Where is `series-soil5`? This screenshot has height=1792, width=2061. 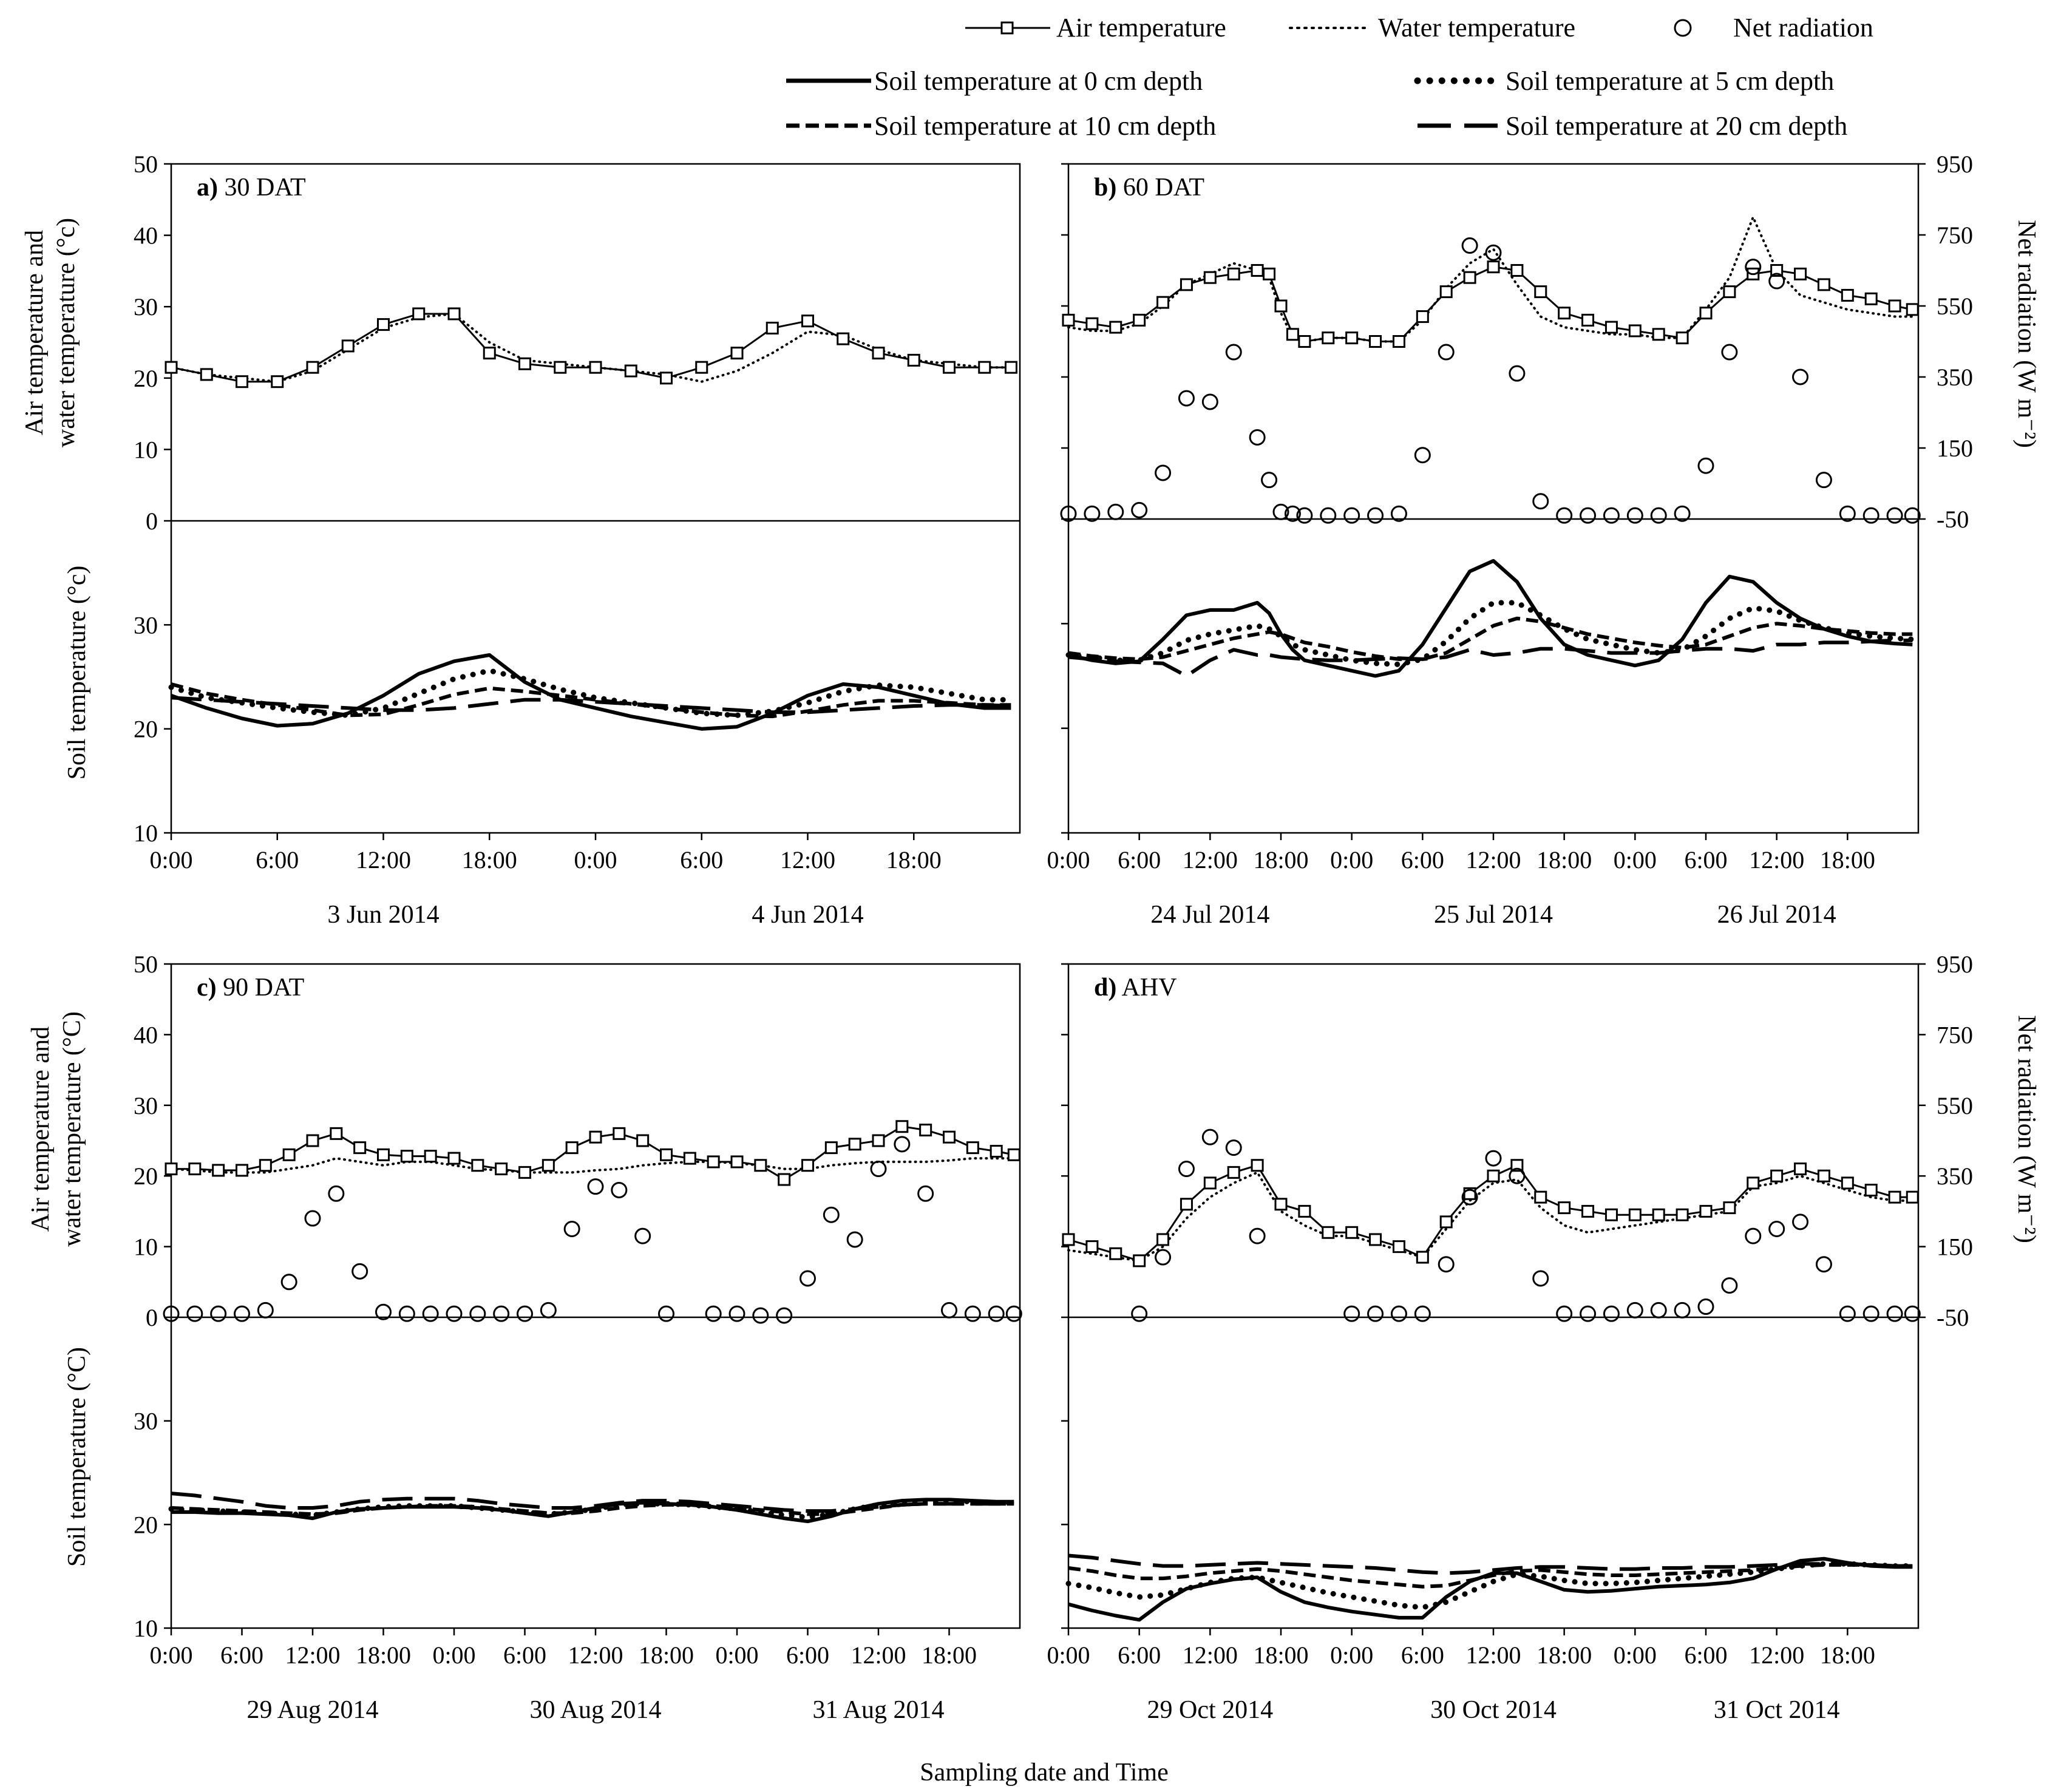
series-soil5 is located at coordinates (1490, 633).